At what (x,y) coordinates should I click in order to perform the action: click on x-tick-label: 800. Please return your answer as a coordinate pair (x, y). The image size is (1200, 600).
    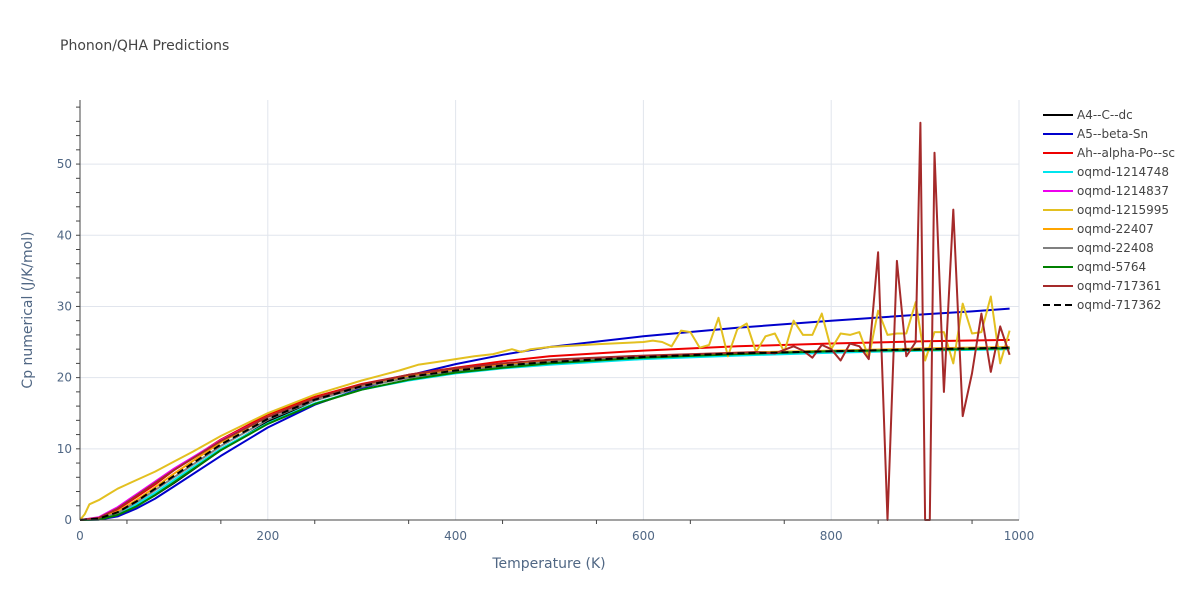
    Looking at the image, I should click on (831, 536).